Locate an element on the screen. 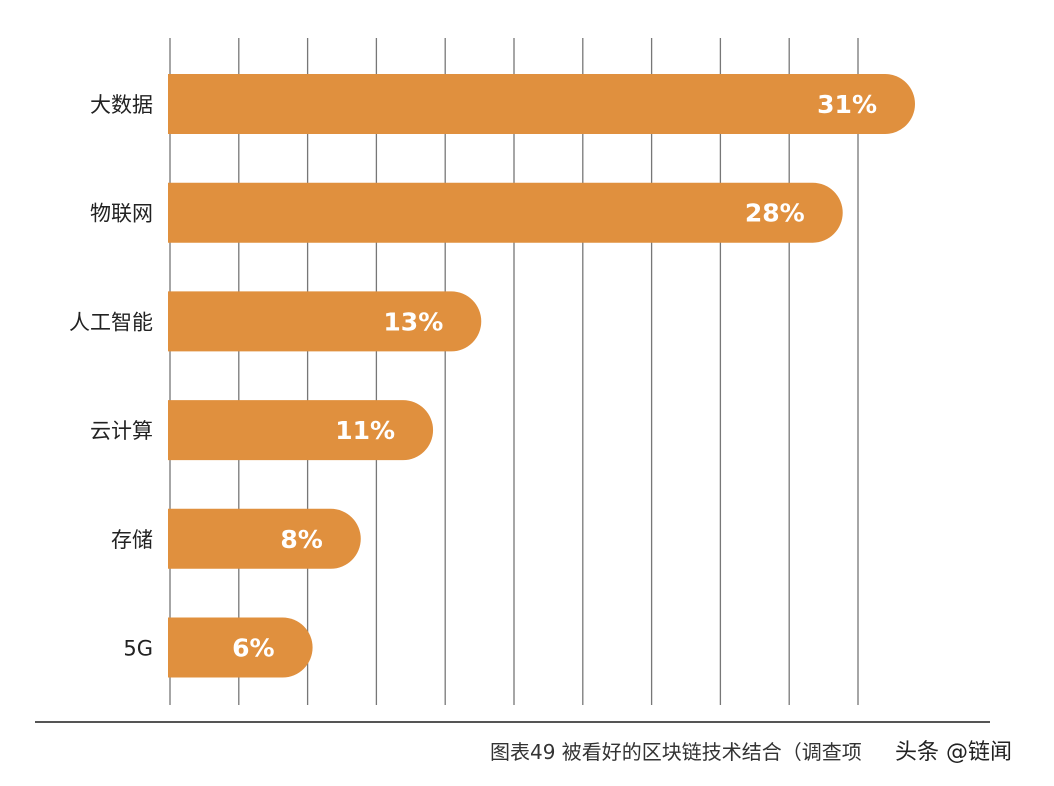 Image resolution: width=1054 pixels, height=786 pixels. category-label: 存储 is located at coordinates (132, 540).